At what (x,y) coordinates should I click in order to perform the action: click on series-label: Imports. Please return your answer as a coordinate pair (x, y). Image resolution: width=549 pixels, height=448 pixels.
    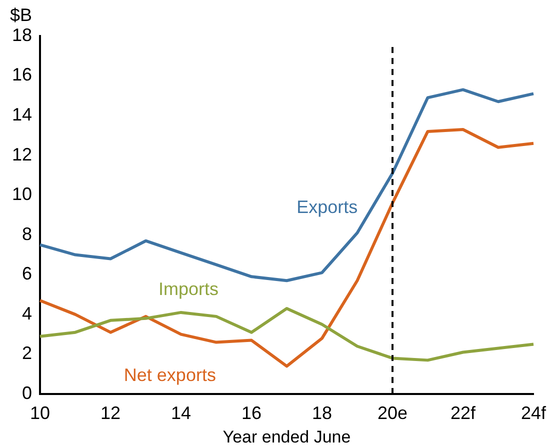
    Looking at the image, I should click on (188, 289).